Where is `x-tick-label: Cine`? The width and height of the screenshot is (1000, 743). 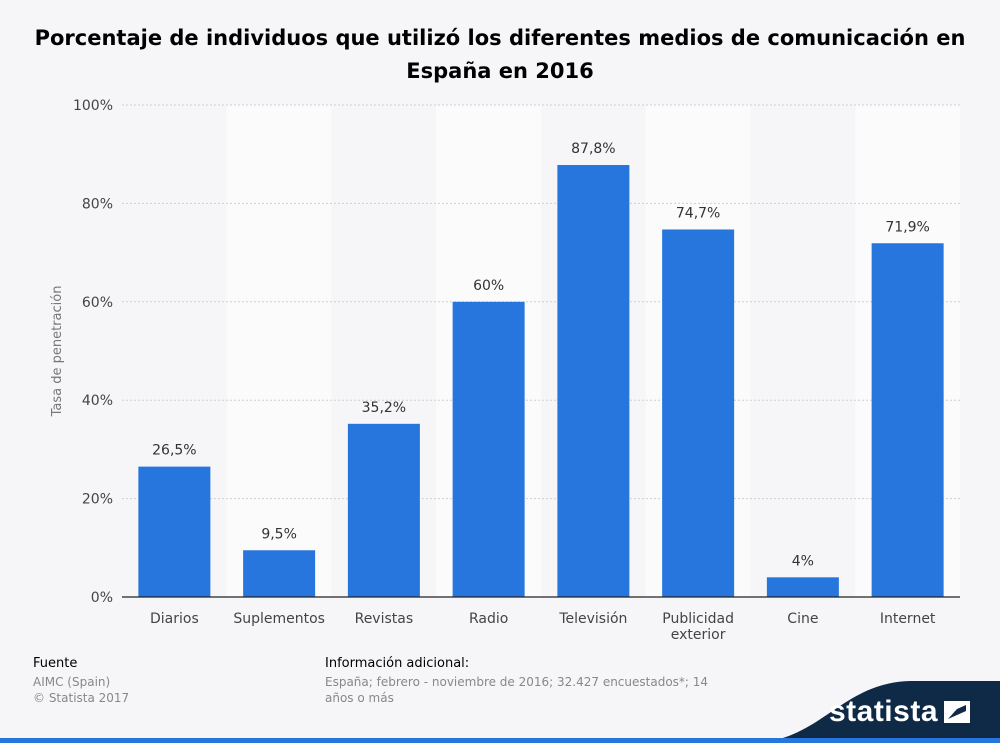
x-tick-label: Cine is located at coordinates (802, 619).